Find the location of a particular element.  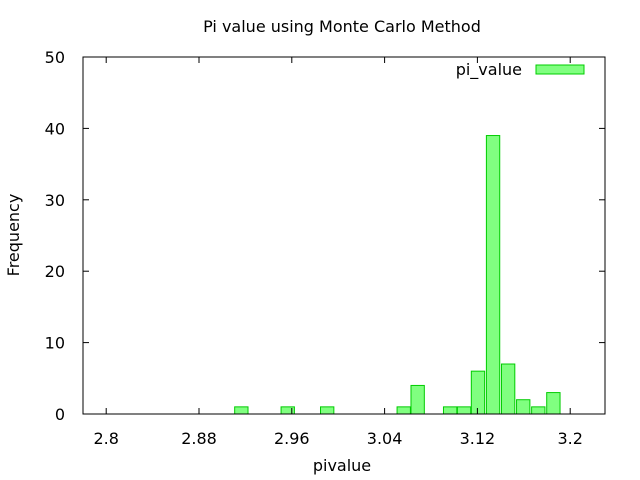

x-axis-label: pivalue is located at coordinates (342, 465).